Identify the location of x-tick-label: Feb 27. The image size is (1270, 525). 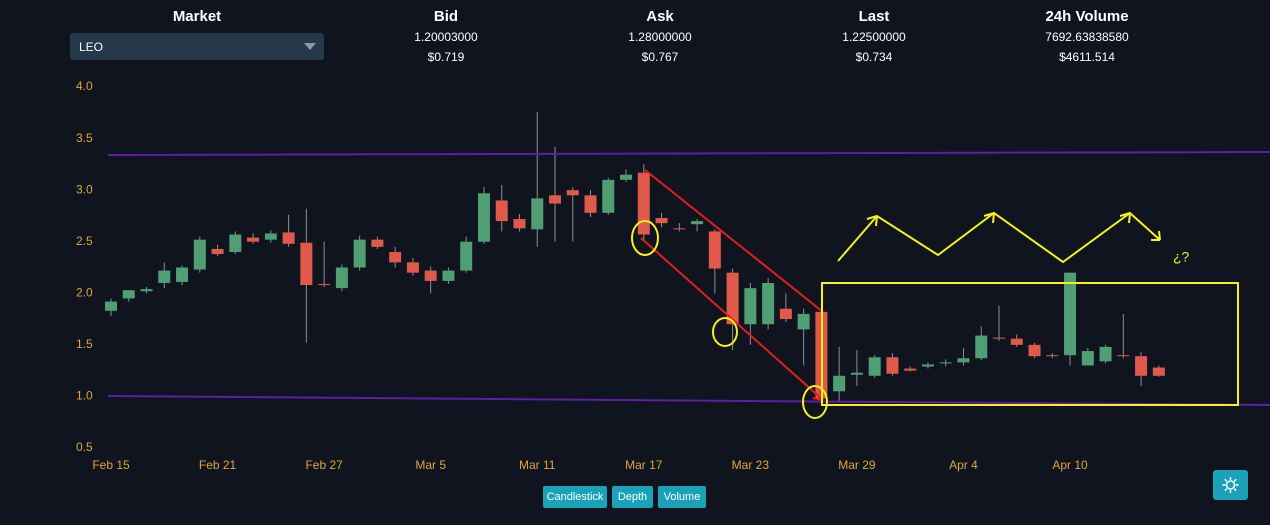
(324, 465).